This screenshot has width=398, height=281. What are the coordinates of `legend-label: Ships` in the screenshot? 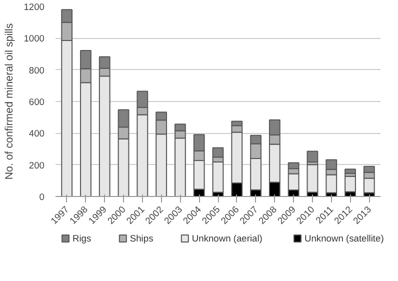 It's located at (142, 239).